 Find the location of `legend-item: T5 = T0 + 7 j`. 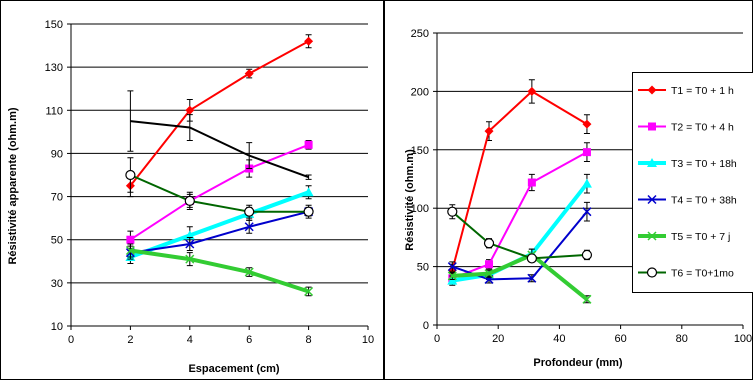

legend-item: T5 = T0 + 7 j is located at coordinates (684, 237).